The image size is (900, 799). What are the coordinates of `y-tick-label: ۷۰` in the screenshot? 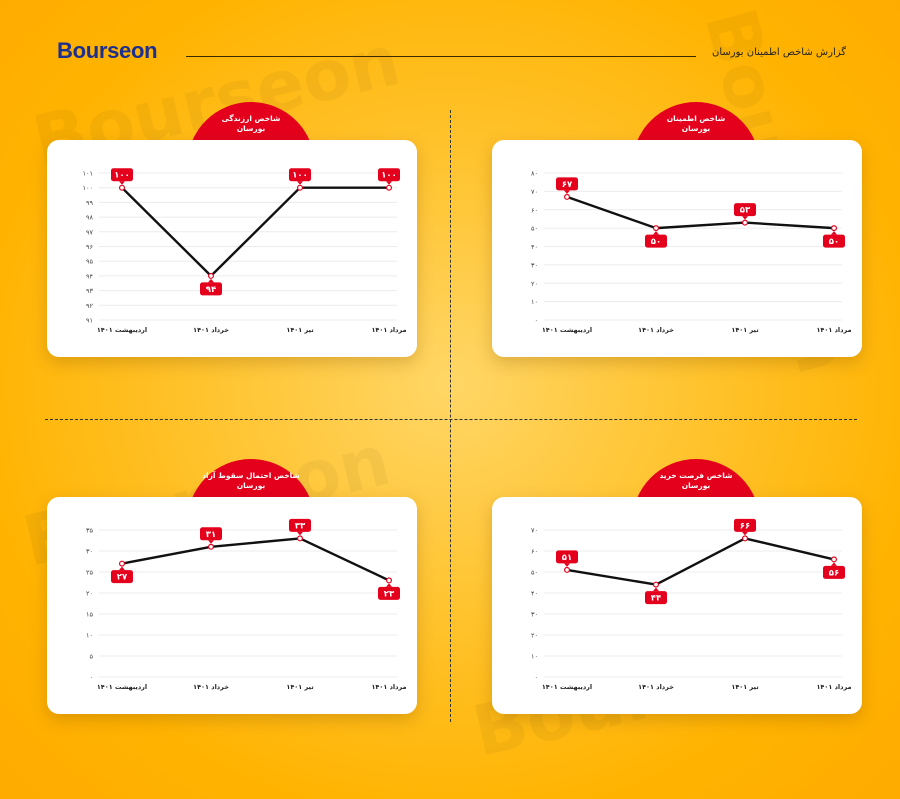 It's located at (534, 192).